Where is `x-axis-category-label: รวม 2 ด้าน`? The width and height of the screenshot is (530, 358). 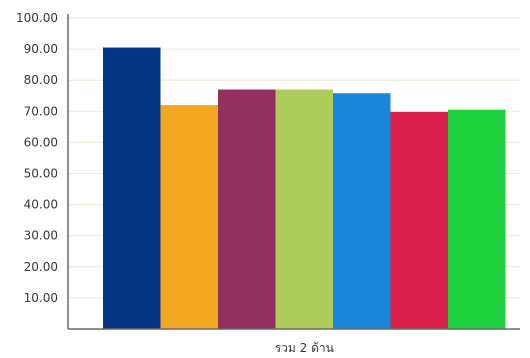 x-axis-category-label: รวม 2 ด้าน is located at coordinates (304, 348).